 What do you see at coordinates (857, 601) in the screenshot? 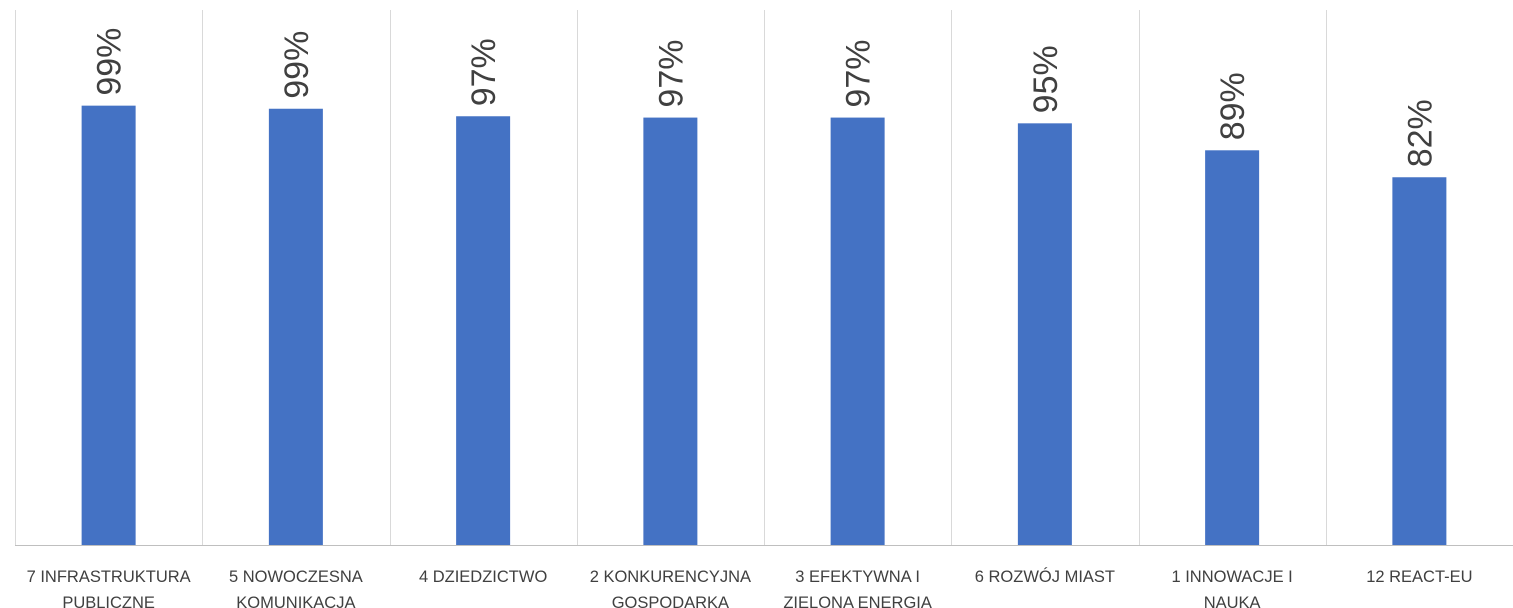
I see `category-label: ZIELONA ENERGIA` at bounding box center [857, 601].